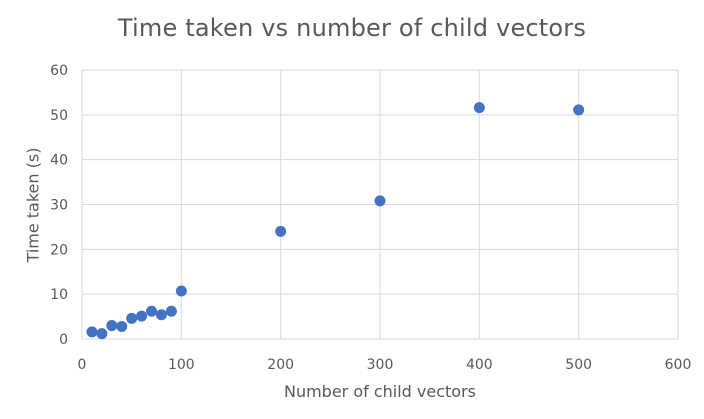 The width and height of the screenshot is (704, 419). Describe the element at coordinates (380, 365) in the screenshot. I see `x-tick-label: 300` at that location.